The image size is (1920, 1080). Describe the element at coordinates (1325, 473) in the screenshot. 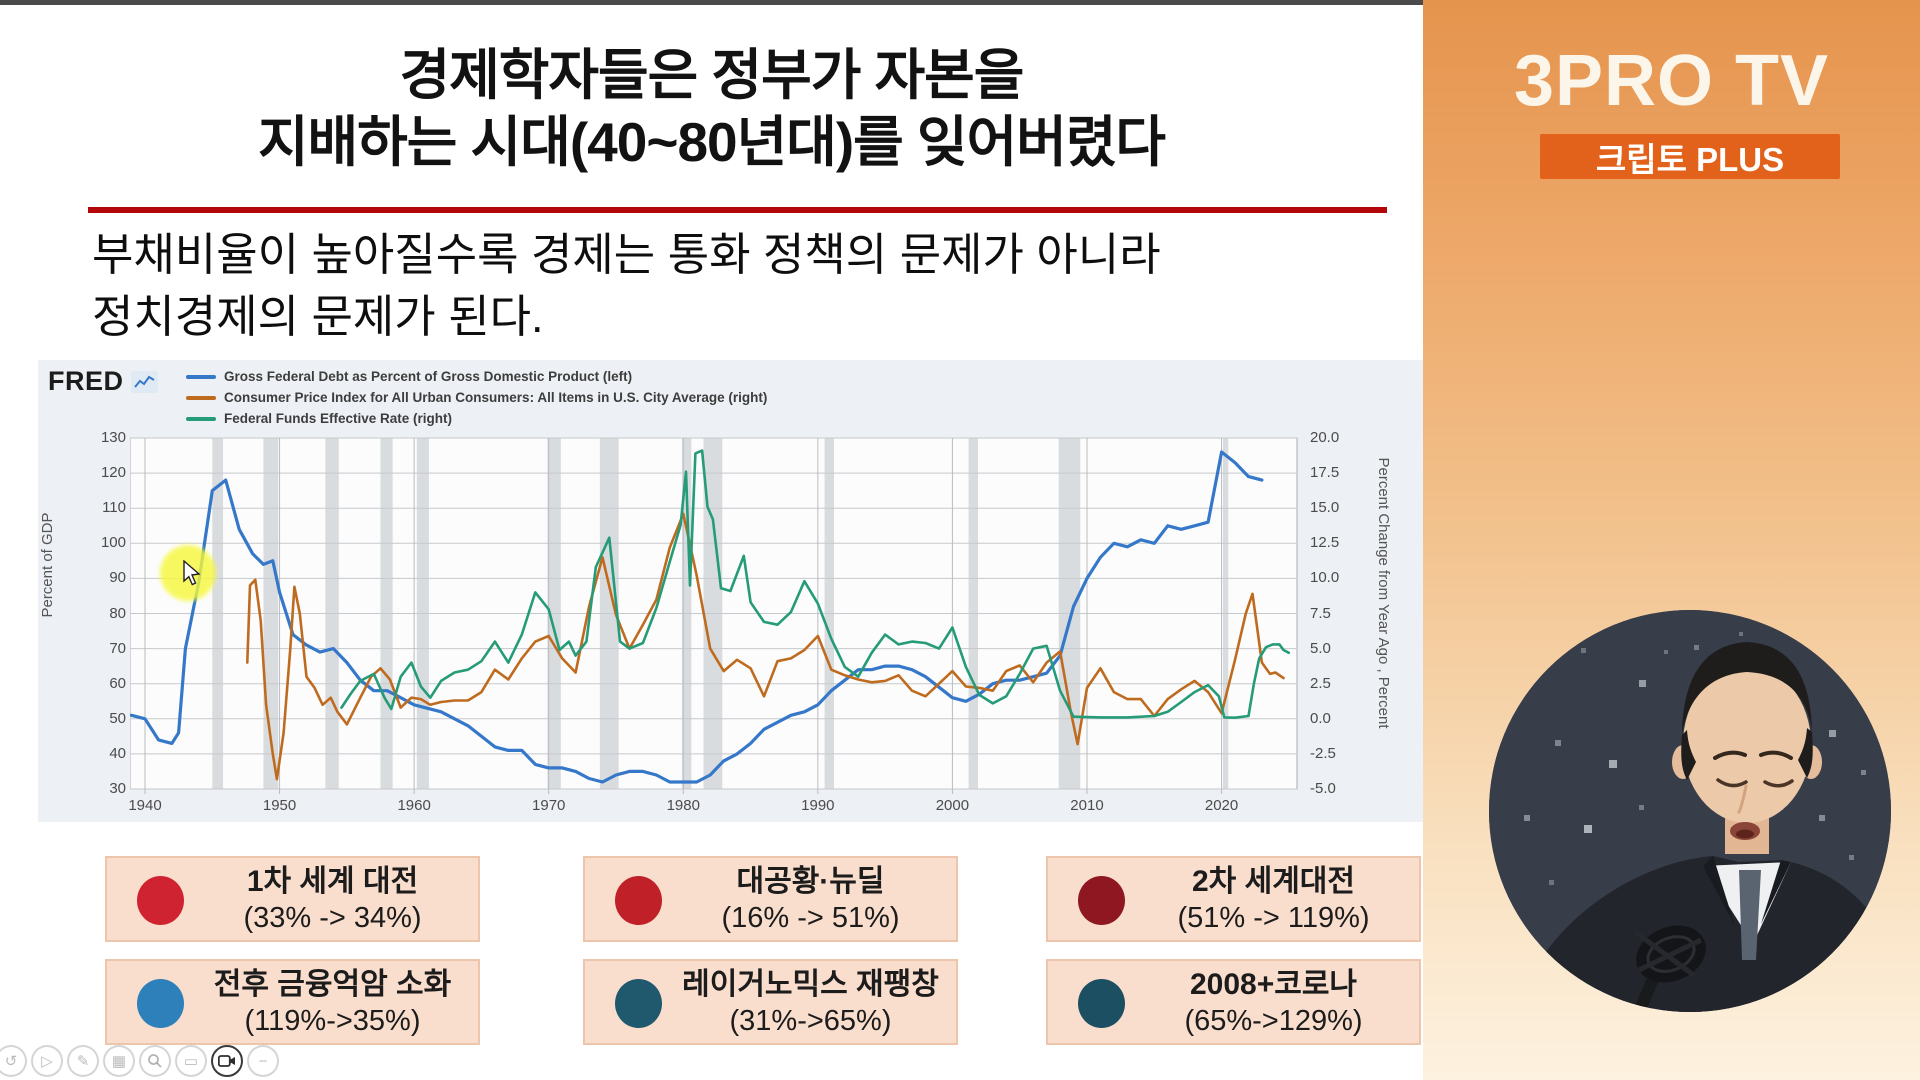

I see `right-tick-label: 17.5` at that location.